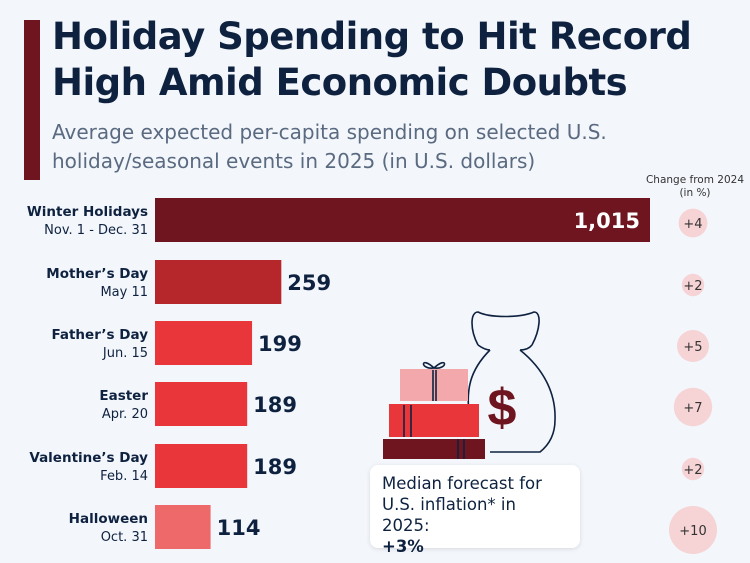 This screenshot has width=750, height=563. Describe the element at coordinates (124, 292) in the screenshot. I see `date-label: May 11` at that location.